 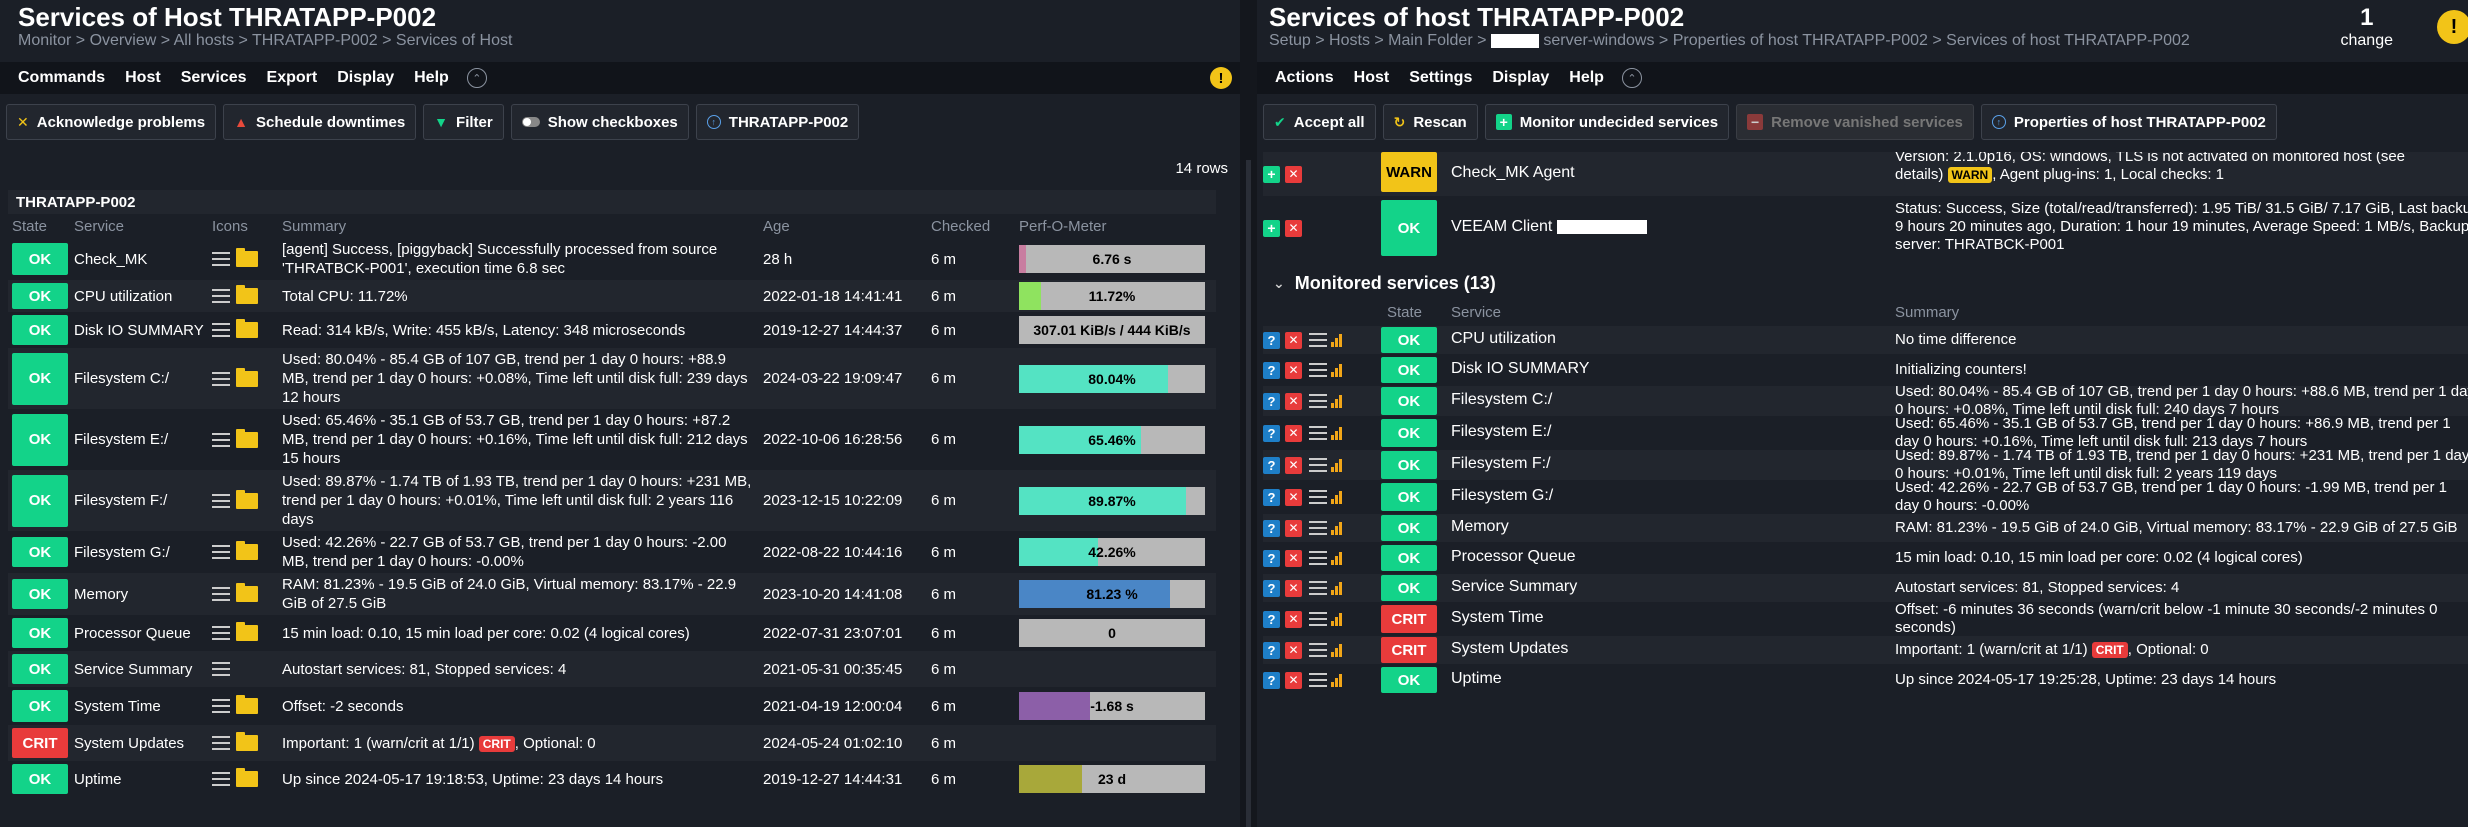 What do you see at coordinates (121, 500) in the screenshot?
I see `service-name: Filesystem F:/` at bounding box center [121, 500].